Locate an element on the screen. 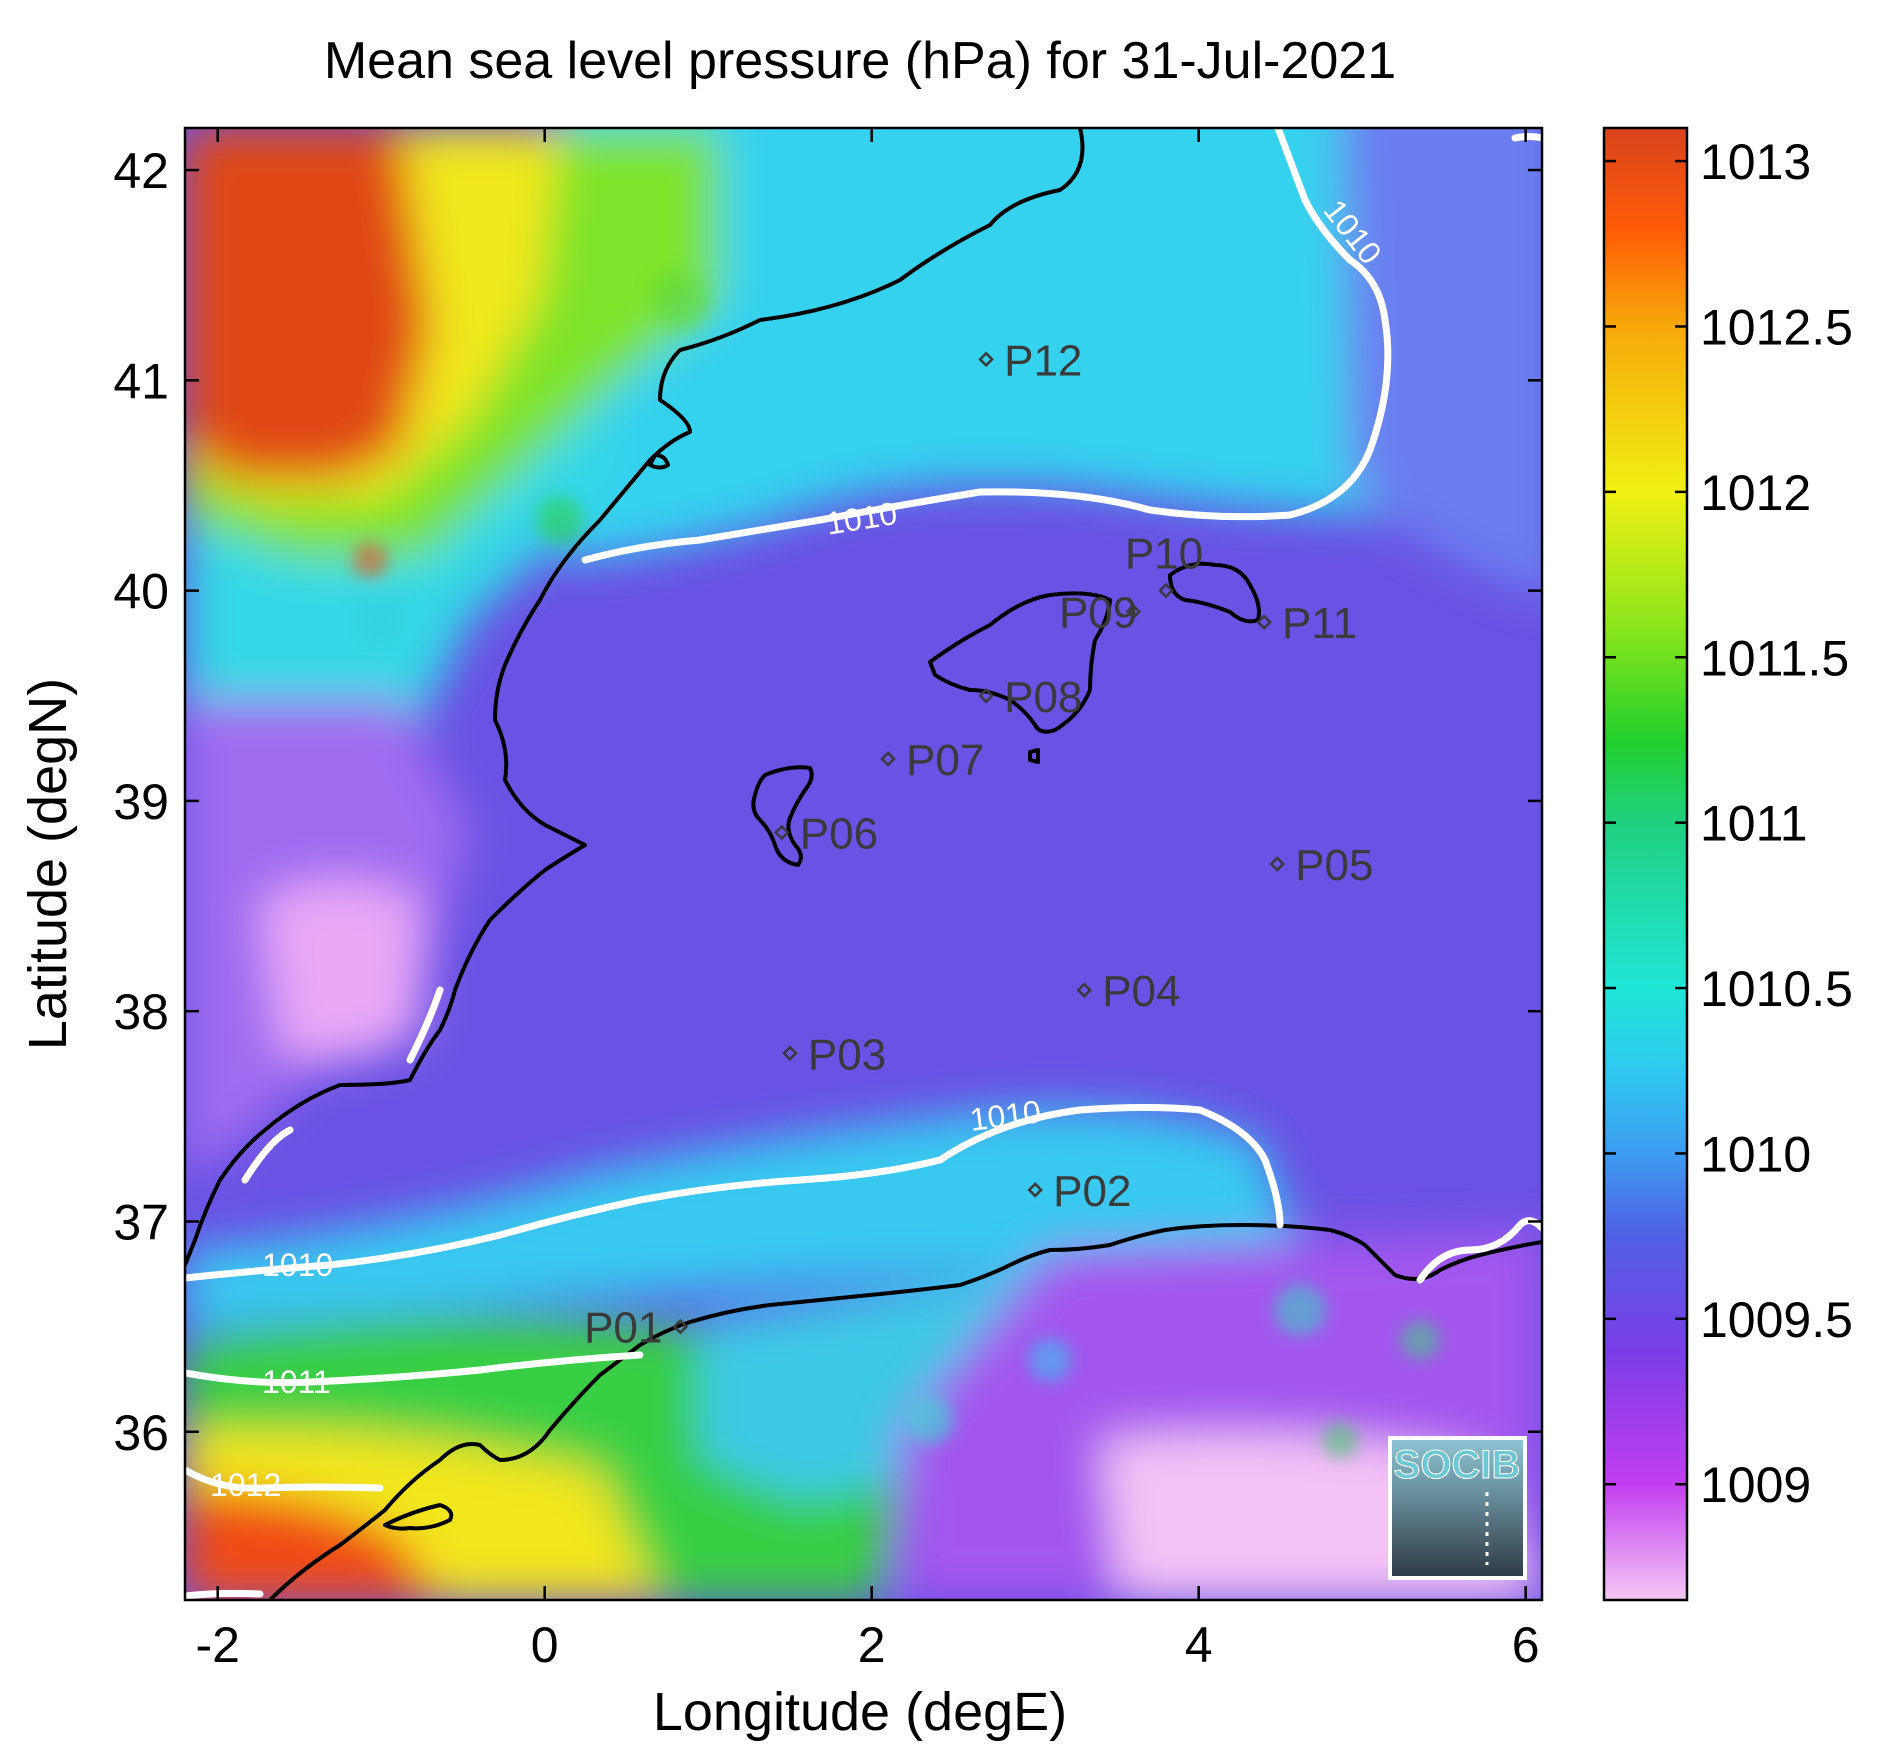 This screenshot has width=1904, height=1758. station-label-p04: P04 is located at coordinates (1141, 991).